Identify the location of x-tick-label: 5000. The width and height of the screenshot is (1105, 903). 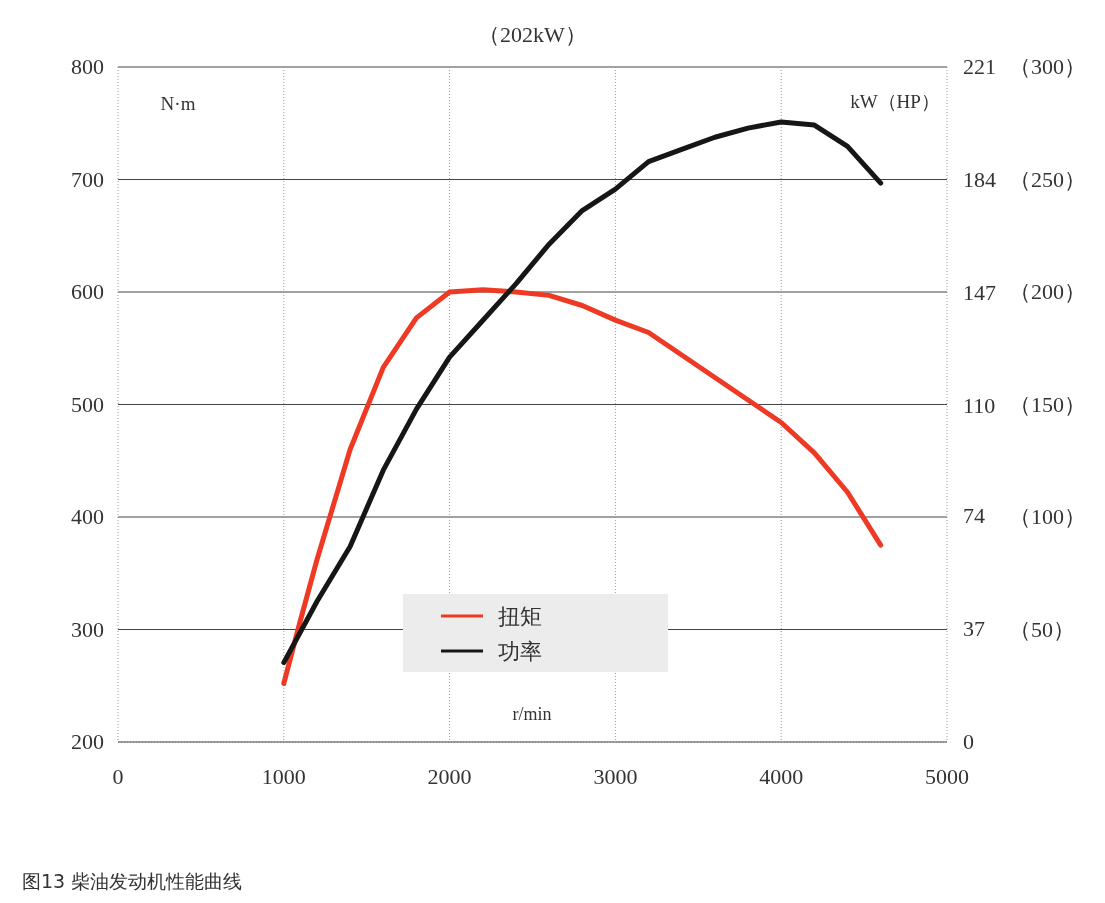
(947, 776).